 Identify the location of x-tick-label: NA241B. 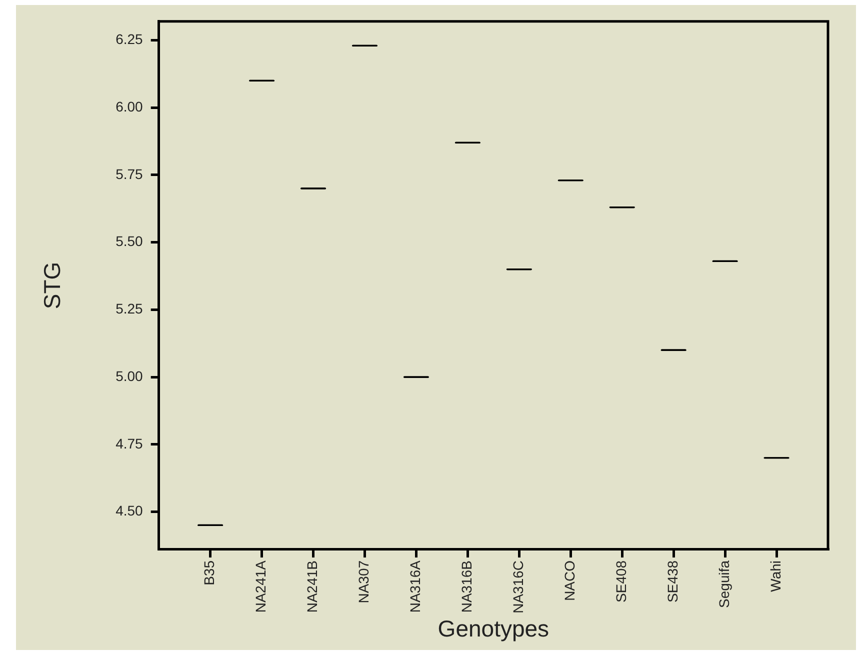
(312, 586).